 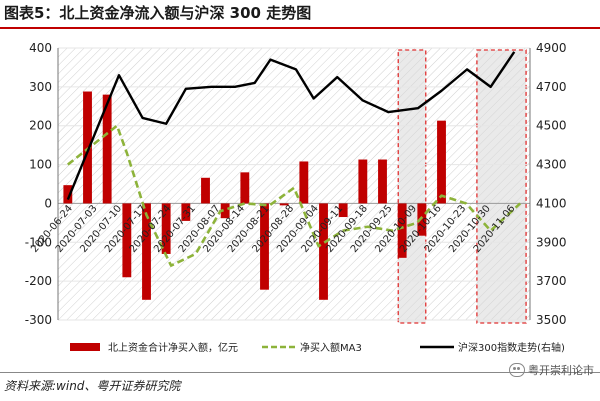 I want to click on title-divider, so click(x=300, y=28).